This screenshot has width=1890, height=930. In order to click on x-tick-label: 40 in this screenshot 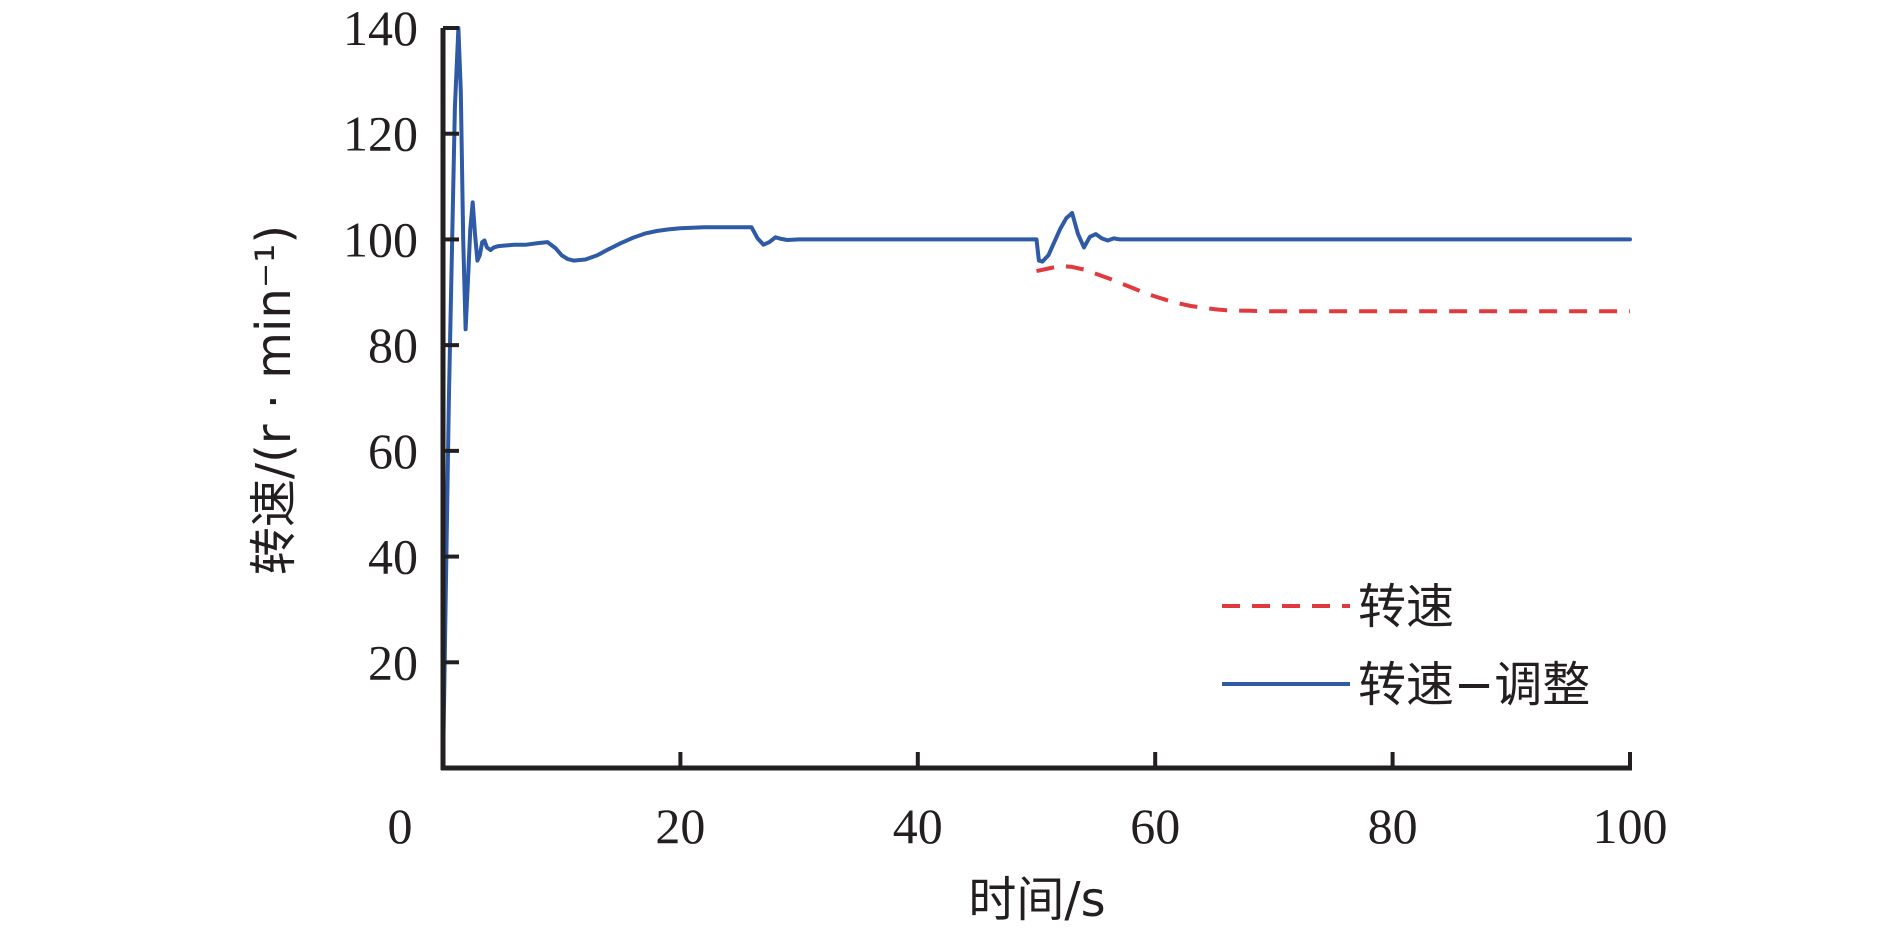, I will do `click(918, 826)`.